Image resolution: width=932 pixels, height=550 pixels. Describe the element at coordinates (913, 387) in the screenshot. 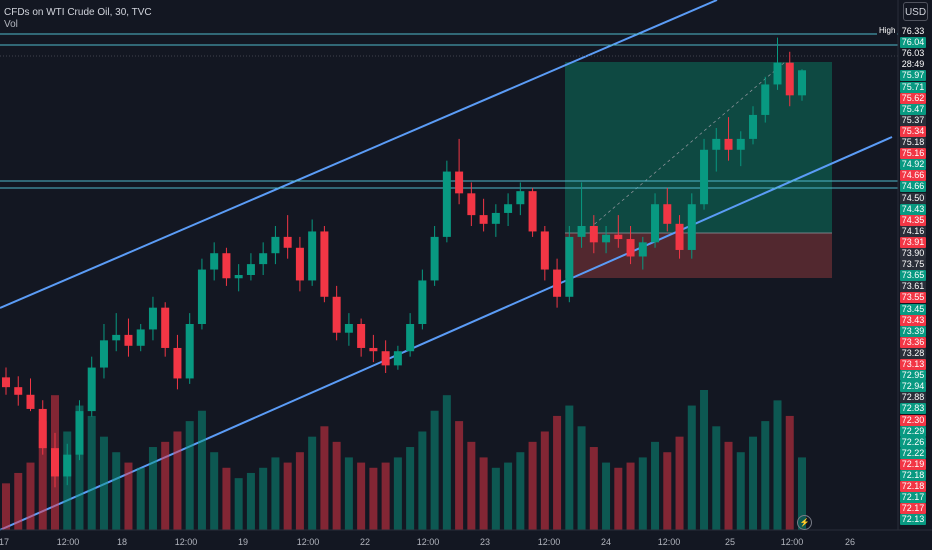

I see `price-scale-label: 72.94` at that location.